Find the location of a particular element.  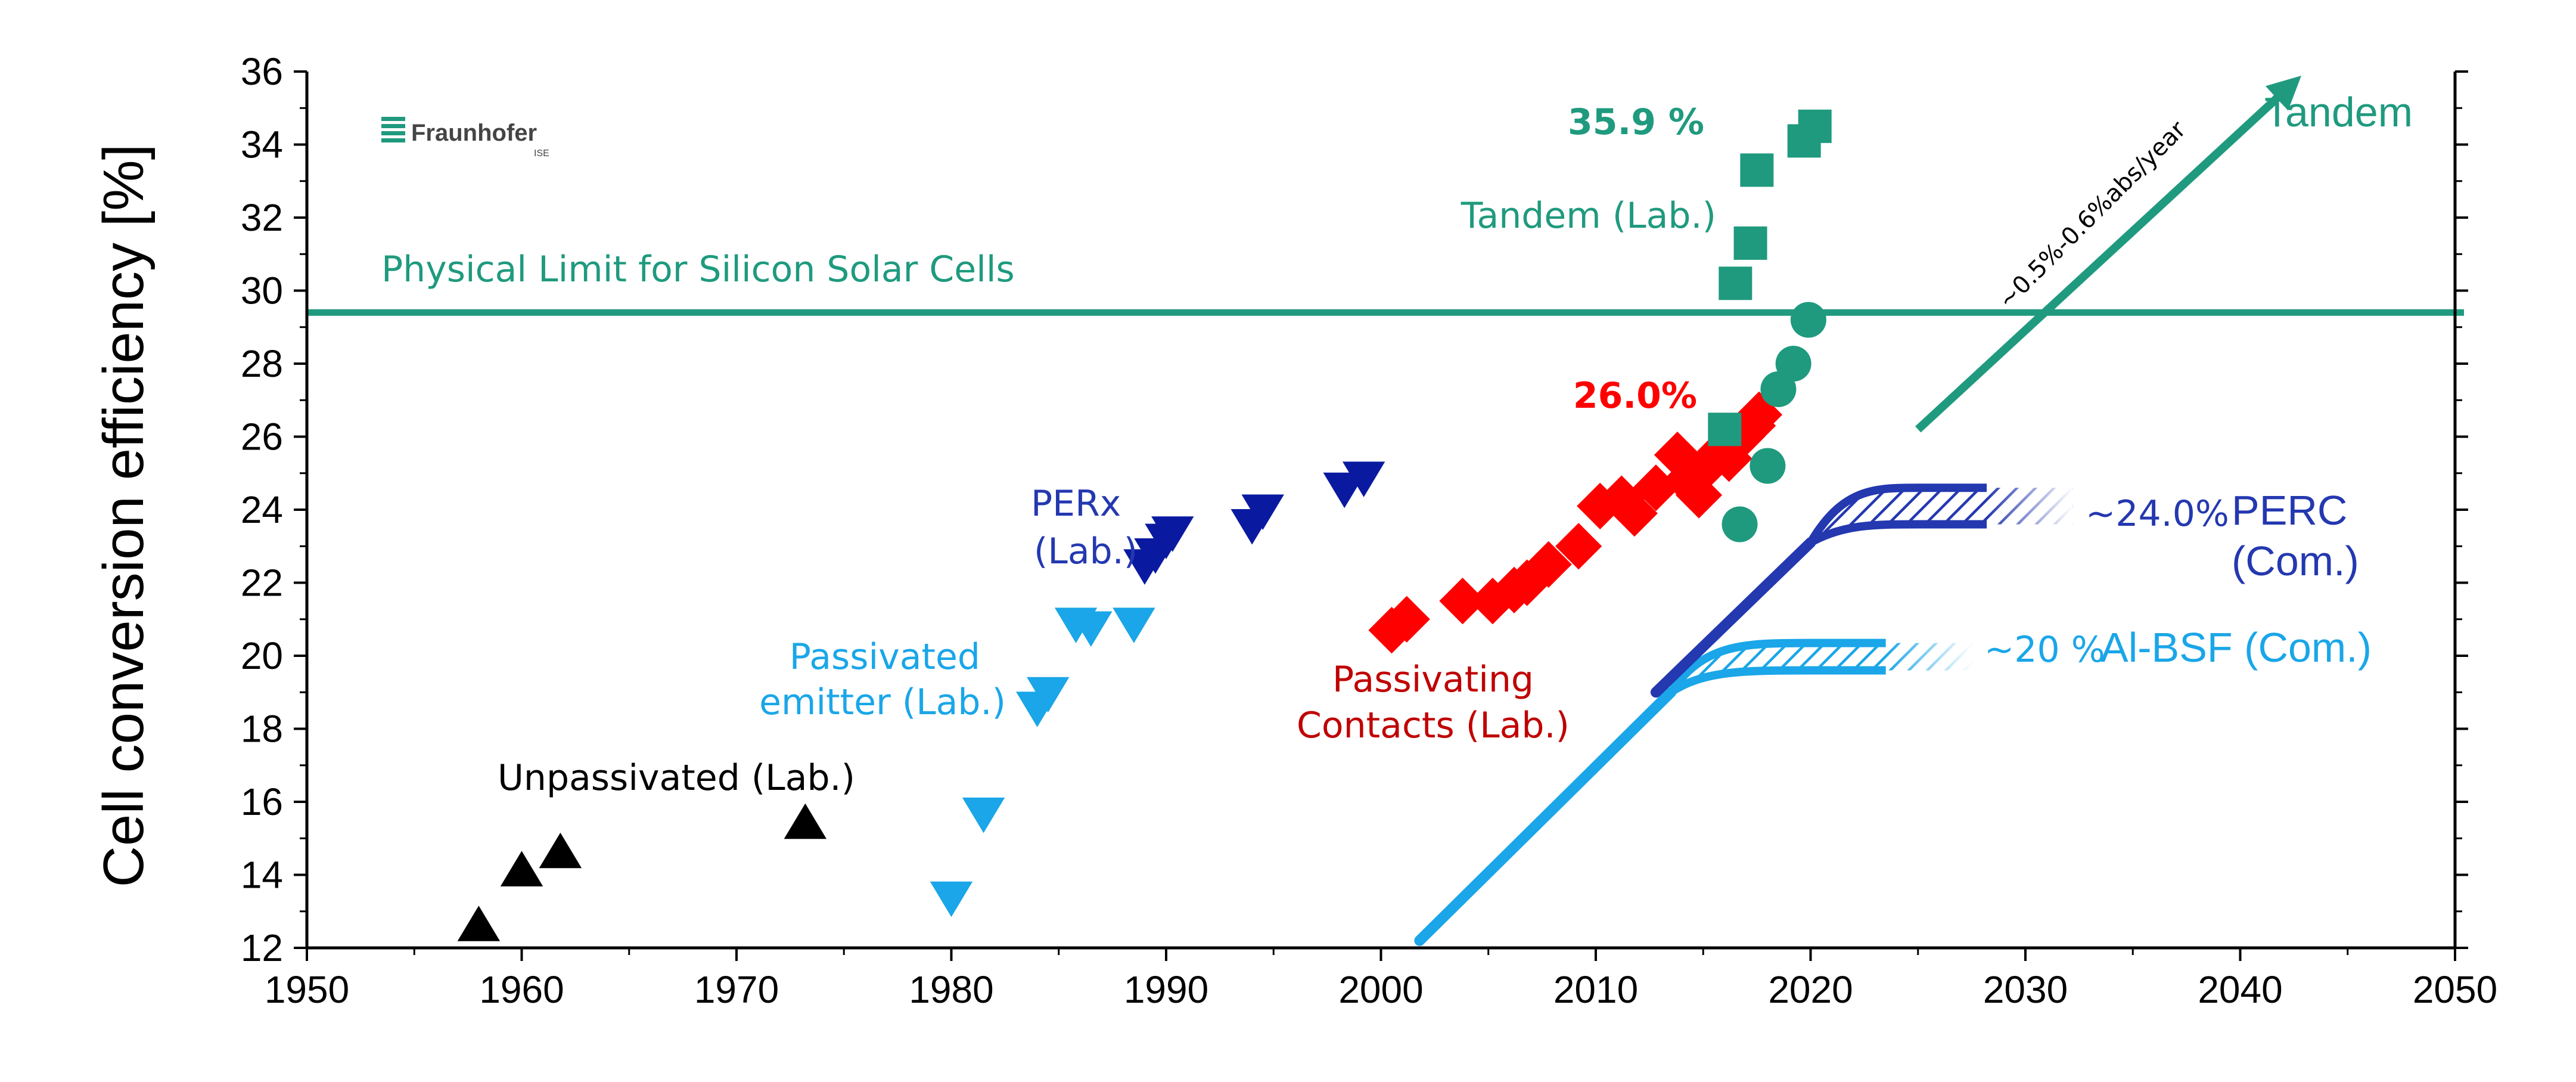

tandem-record-label: 35.9 % is located at coordinates (1636, 122).